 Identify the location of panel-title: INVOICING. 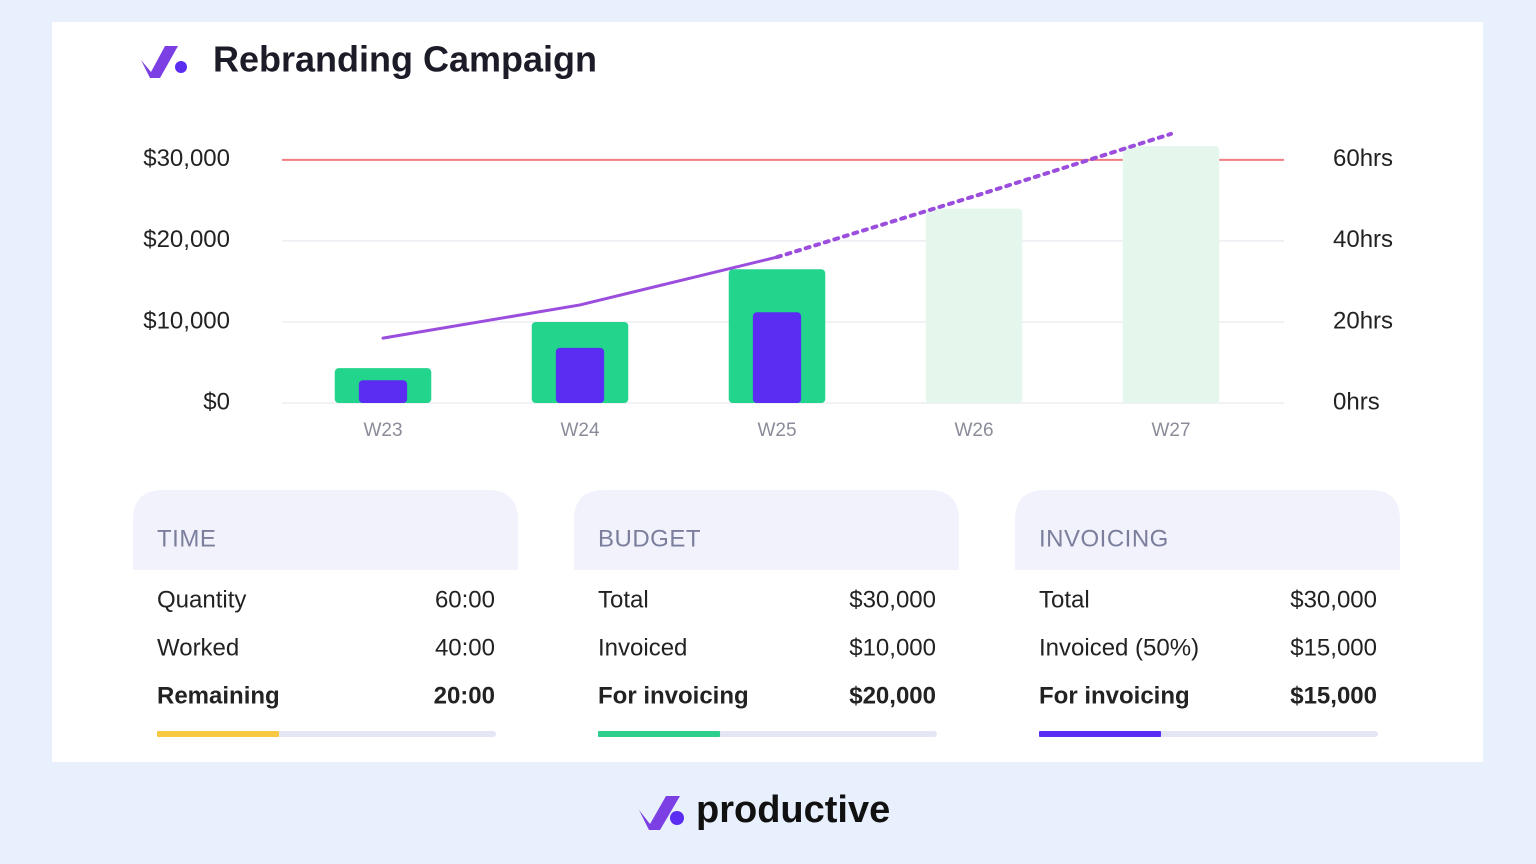
(1104, 538).